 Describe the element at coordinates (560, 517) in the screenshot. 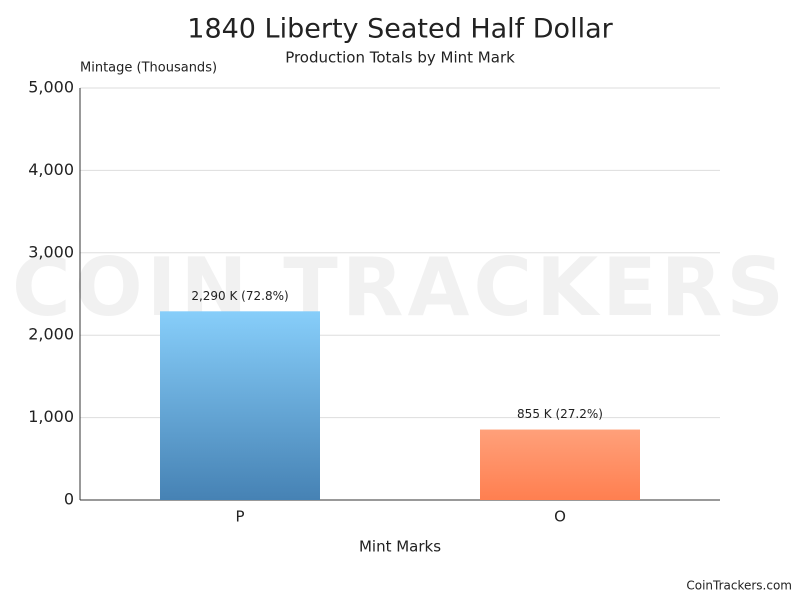

I see `x-tick-label: O` at that location.